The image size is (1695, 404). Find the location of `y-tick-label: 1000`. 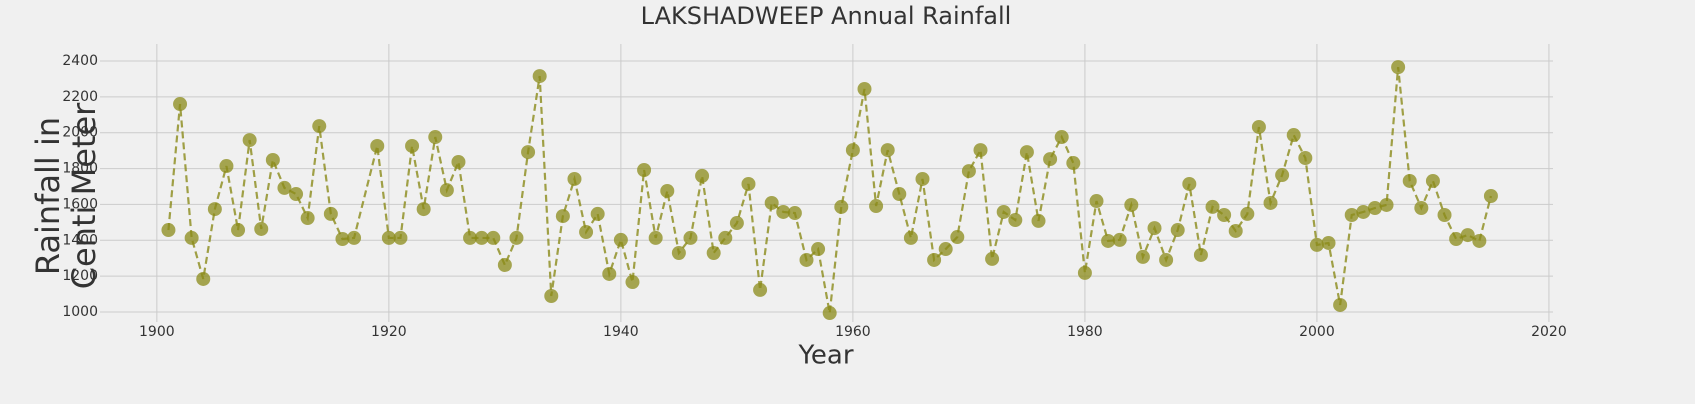

y-tick-label: 1000 is located at coordinates (80, 312).